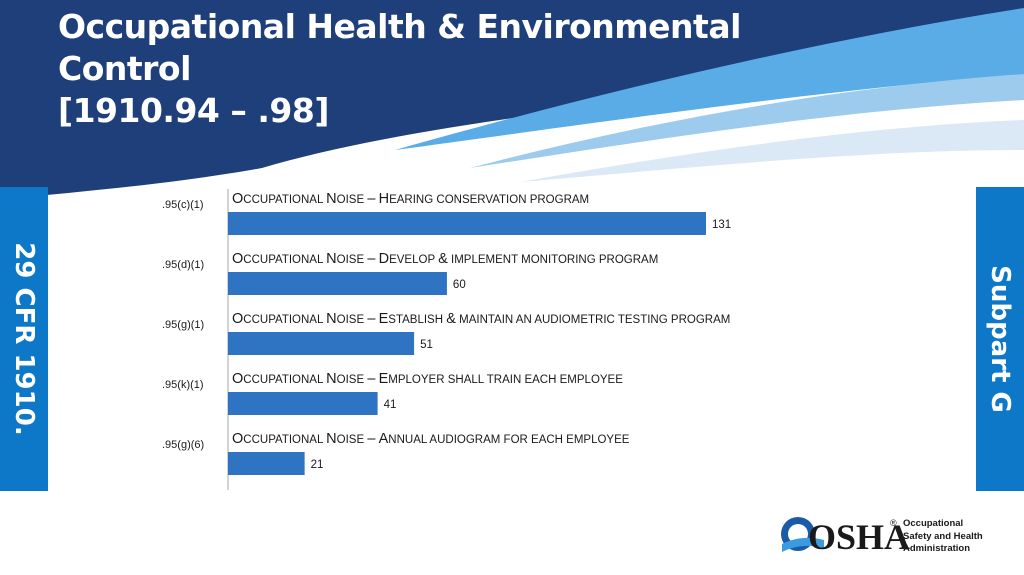 The image size is (1024, 575). Describe the element at coordinates (937, 548) in the screenshot. I see `osha-agency-line: Administration` at that location.